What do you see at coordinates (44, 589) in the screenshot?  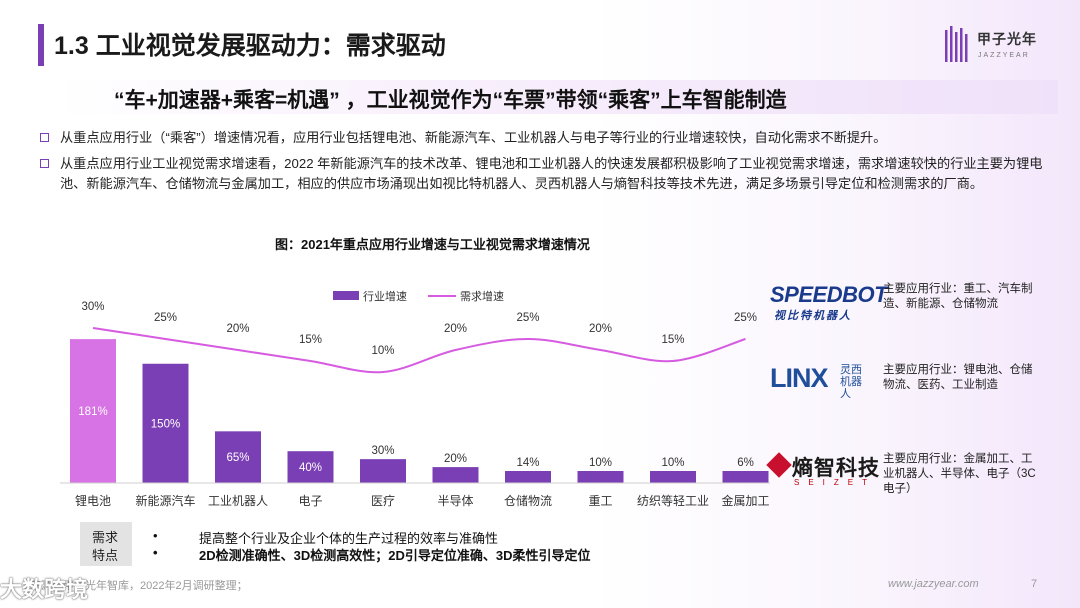 I see `watermark: 大数跨境` at bounding box center [44, 589].